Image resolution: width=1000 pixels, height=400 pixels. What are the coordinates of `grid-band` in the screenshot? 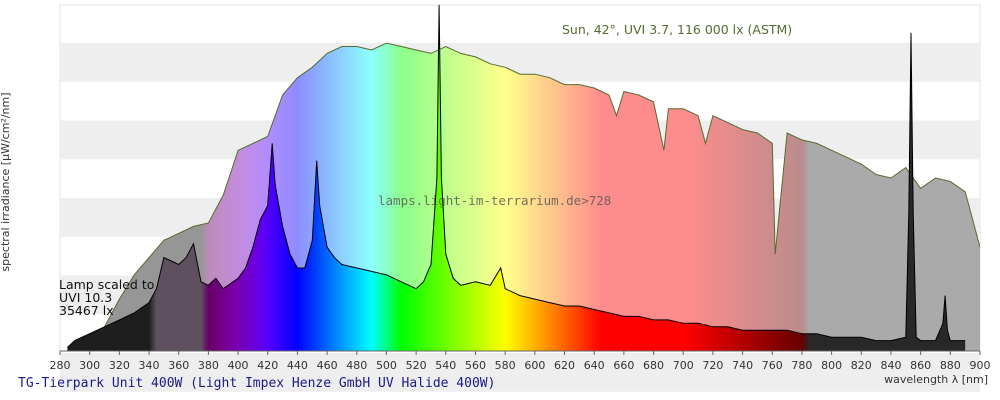 It's located at (520, 372).